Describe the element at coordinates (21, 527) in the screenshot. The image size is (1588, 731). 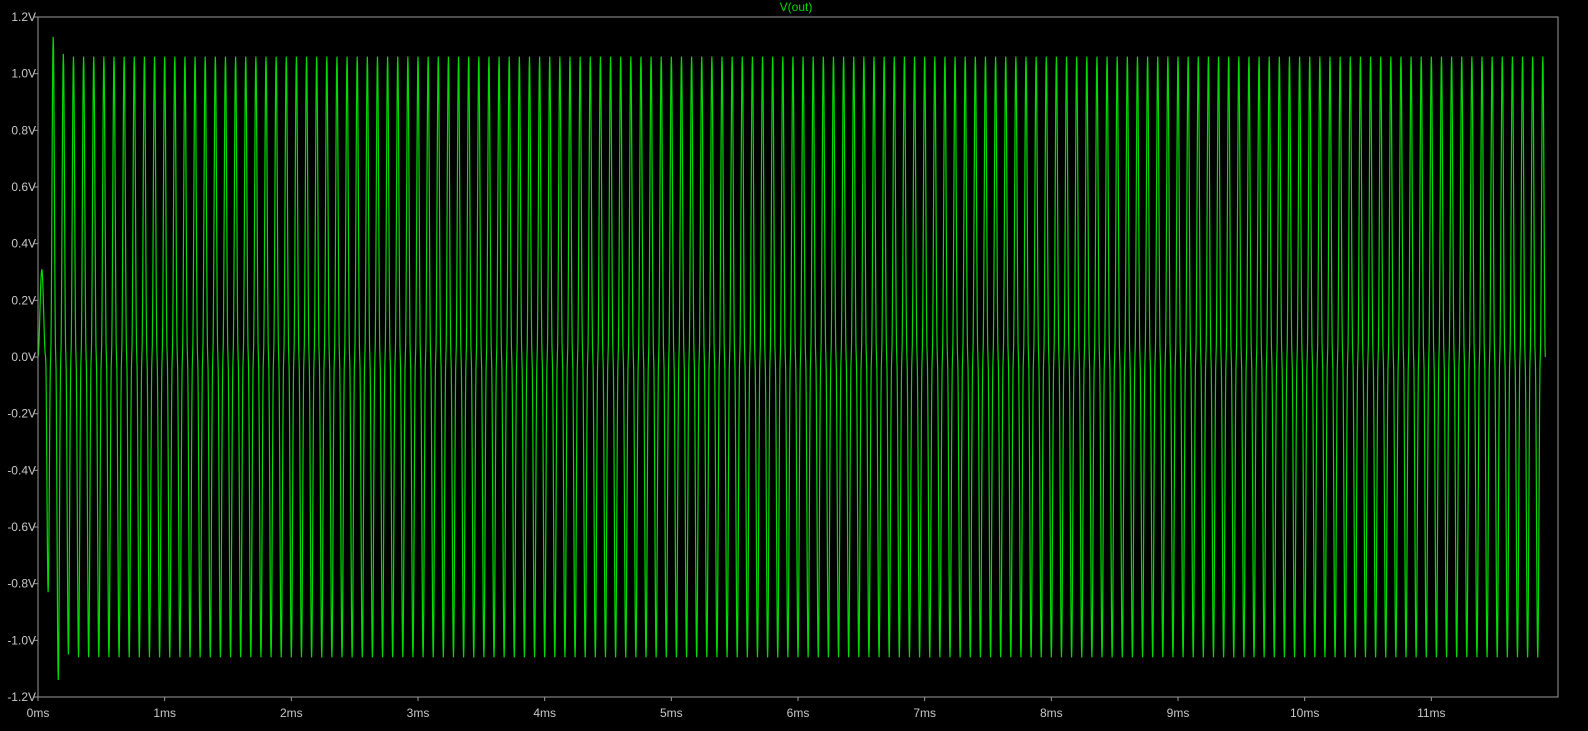
I see `y-tick-label: -0.6V` at that location.